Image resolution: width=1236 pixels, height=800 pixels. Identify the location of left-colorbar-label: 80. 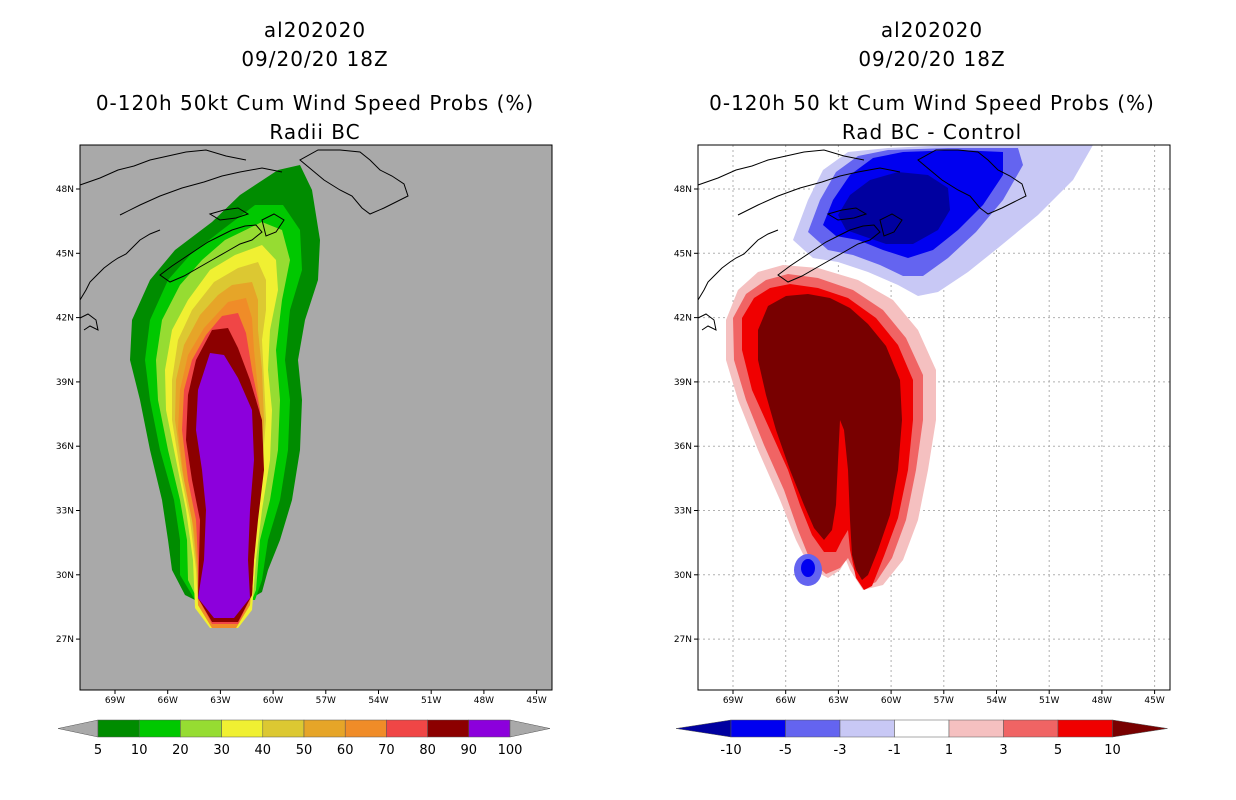
(427, 750).